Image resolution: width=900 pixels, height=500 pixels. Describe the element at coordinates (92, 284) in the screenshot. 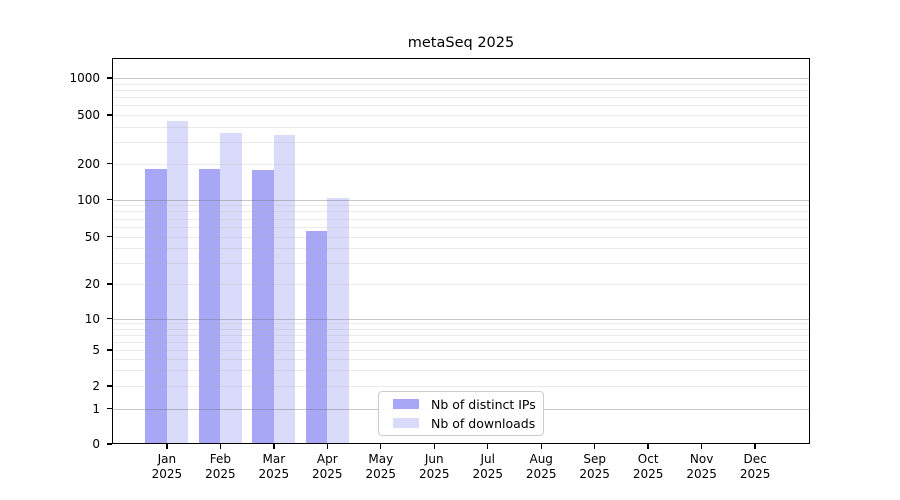

I see `y-tick-label: 20` at that location.